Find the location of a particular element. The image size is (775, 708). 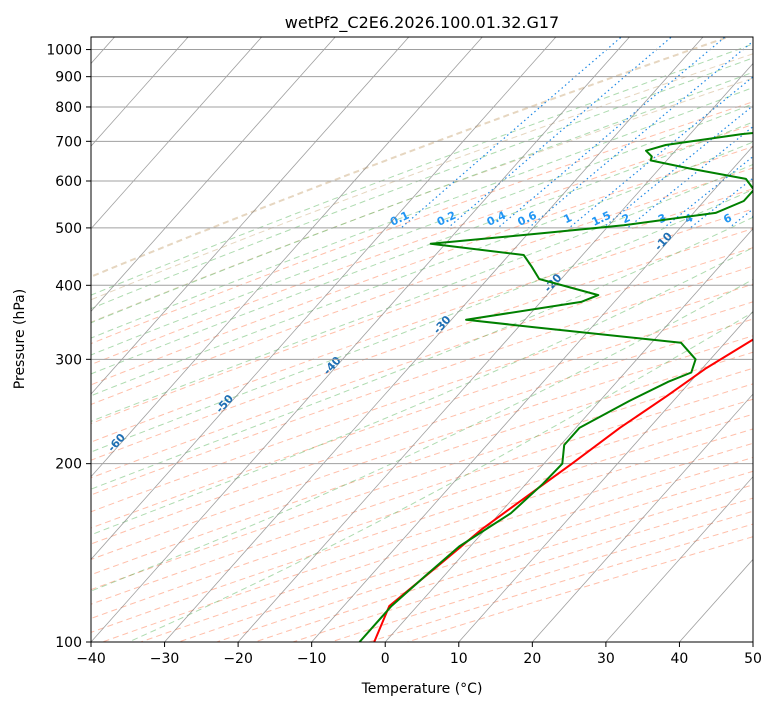

y-tick-label: 900 is located at coordinates (68, 78).